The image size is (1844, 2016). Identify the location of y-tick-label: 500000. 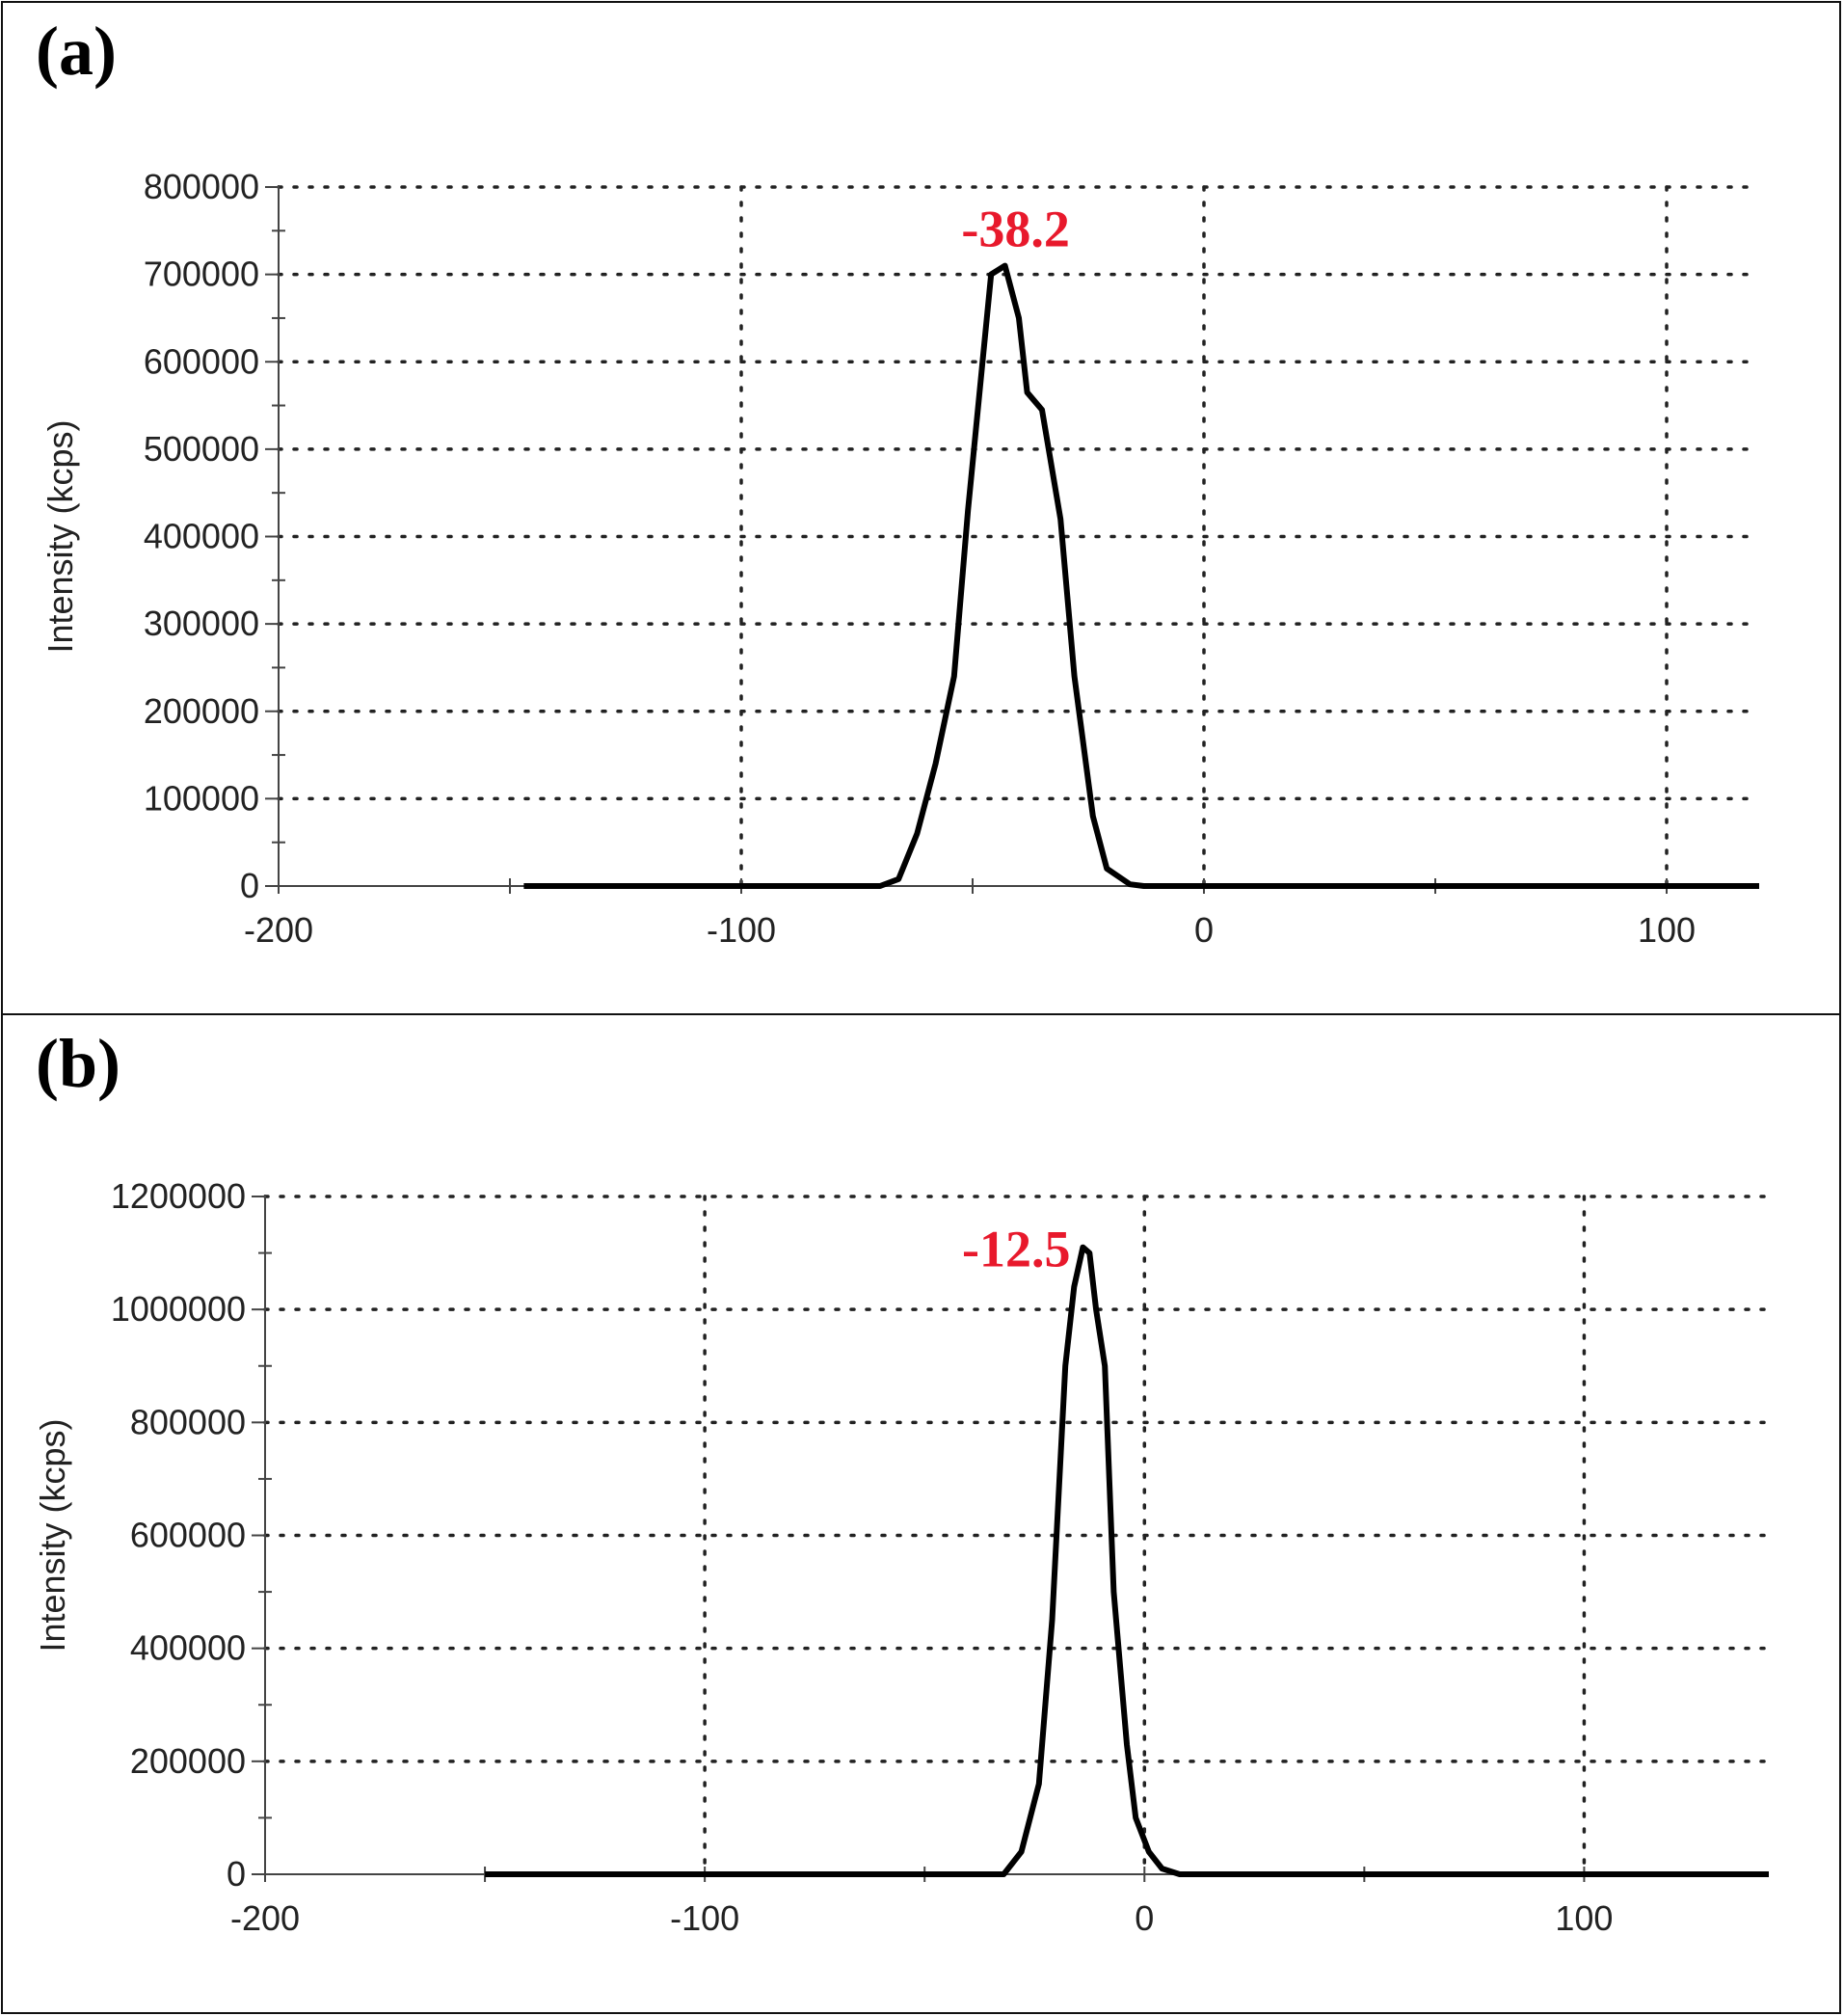
(201, 449).